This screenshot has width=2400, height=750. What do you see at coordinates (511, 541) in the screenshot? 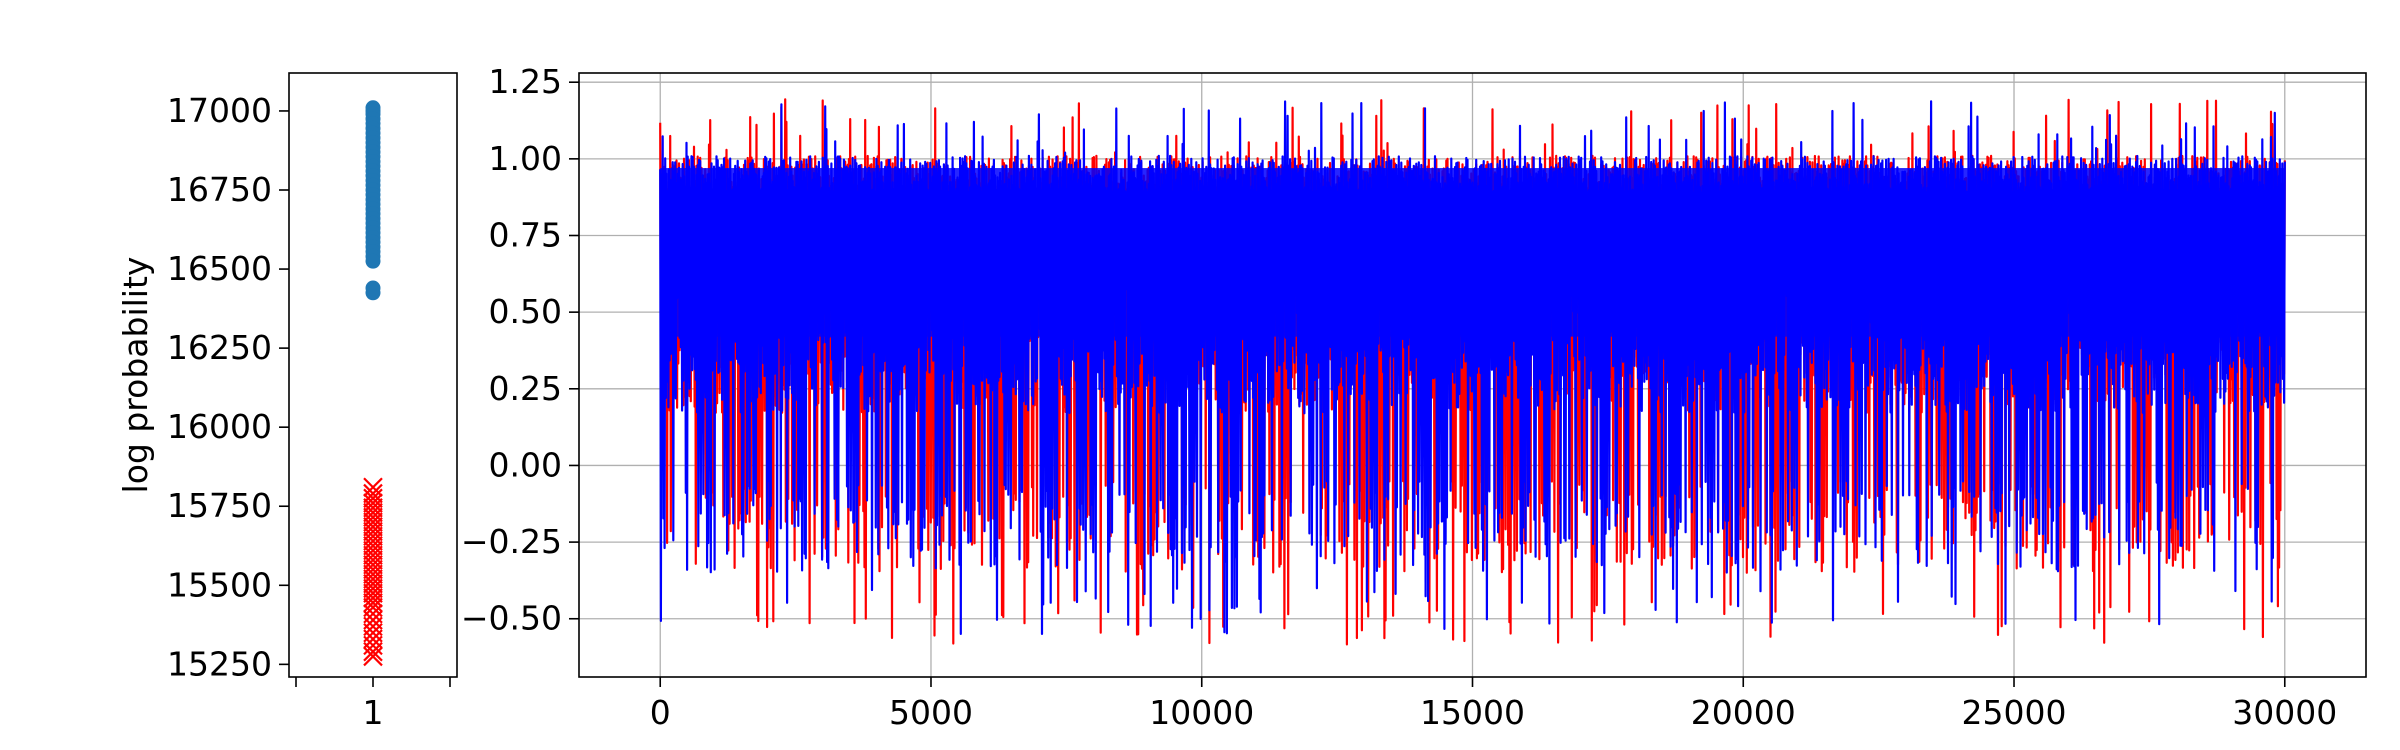
I see `right-y-tick-label: −0.25` at bounding box center [511, 541].